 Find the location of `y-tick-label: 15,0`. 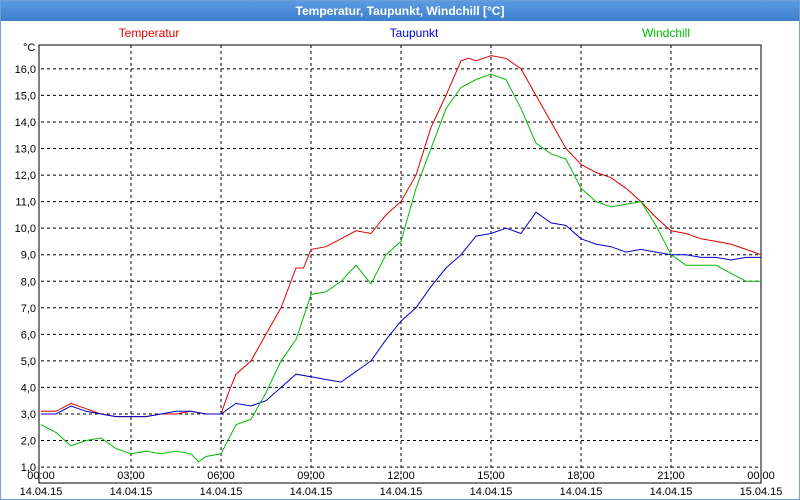

y-tick-label: 15,0 is located at coordinates (25, 96).